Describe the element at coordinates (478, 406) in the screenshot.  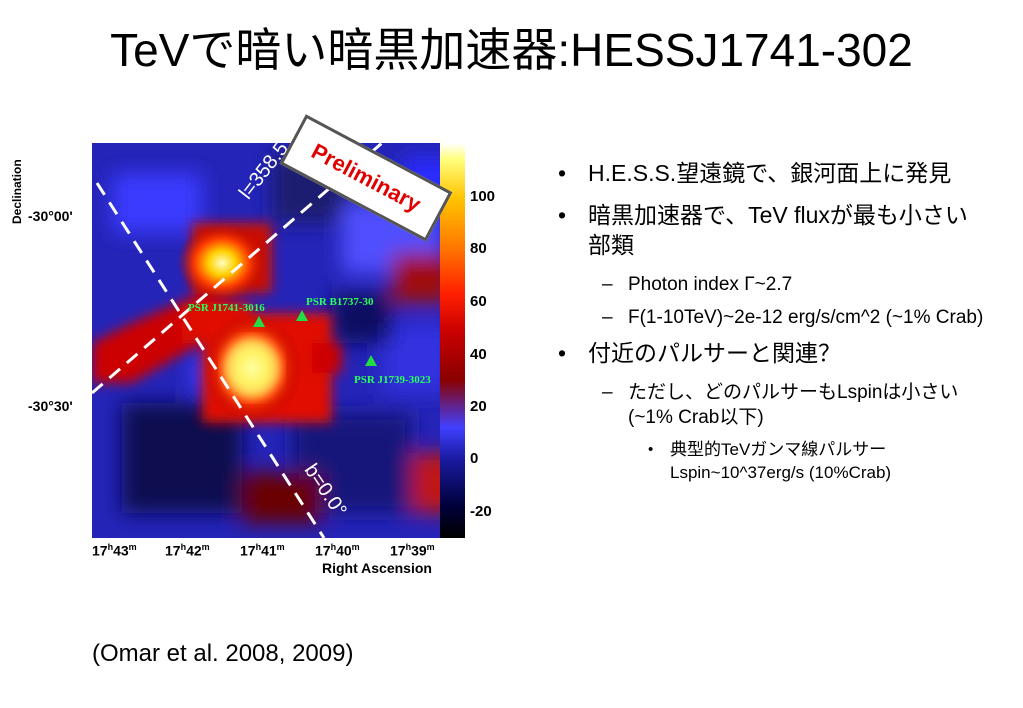
I see `colorbar-tick: 20` at that location.